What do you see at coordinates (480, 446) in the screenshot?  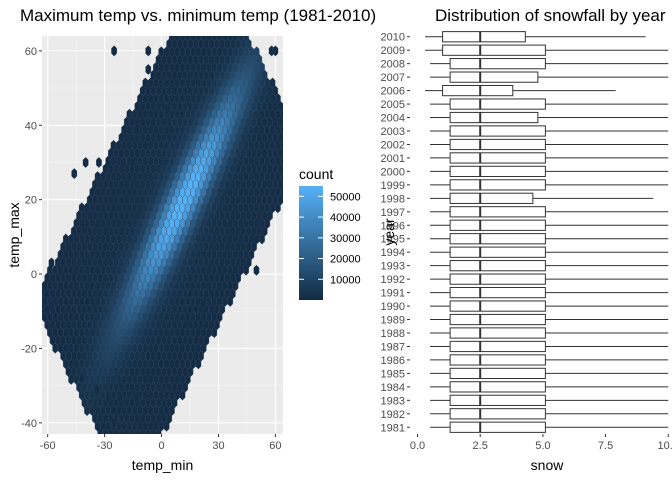 I see `boxplot-x-tick-label: 2.5` at bounding box center [480, 446].